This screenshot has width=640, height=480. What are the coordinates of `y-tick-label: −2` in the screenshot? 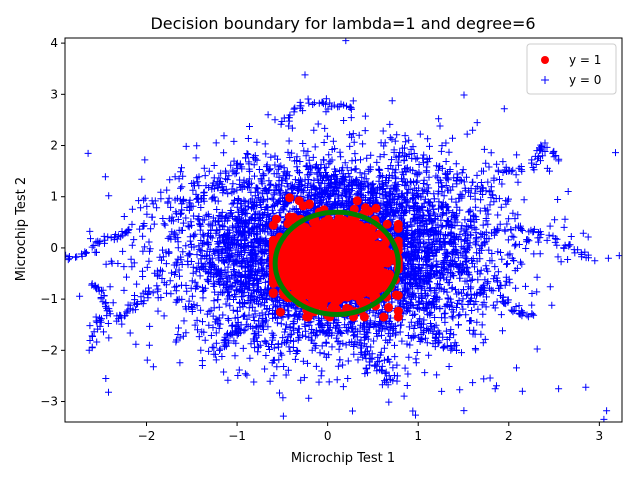 It's located at (49, 350).